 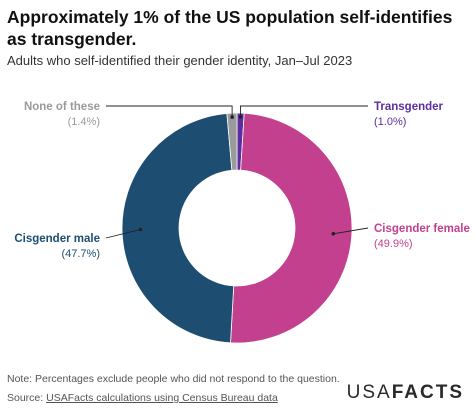 What do you see at coordinates (80, 254) in the screenshot?
I see `value-label-cisgender-male: (47.7%)` at bounding box center [80, 254].